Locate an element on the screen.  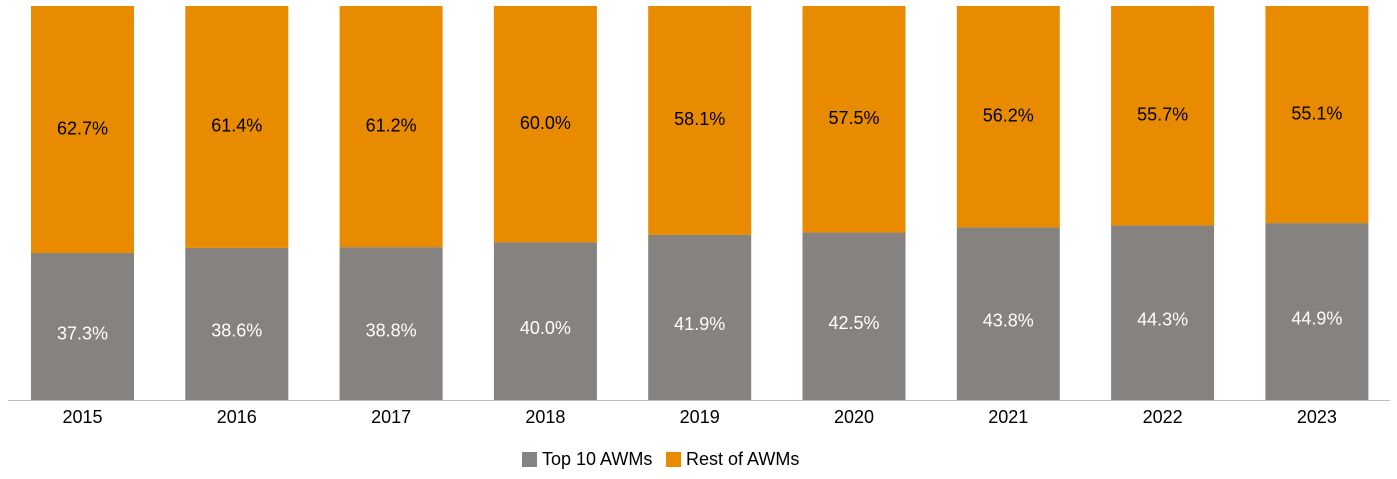
data-label: 62.7% is located at coordinates (82, 128).